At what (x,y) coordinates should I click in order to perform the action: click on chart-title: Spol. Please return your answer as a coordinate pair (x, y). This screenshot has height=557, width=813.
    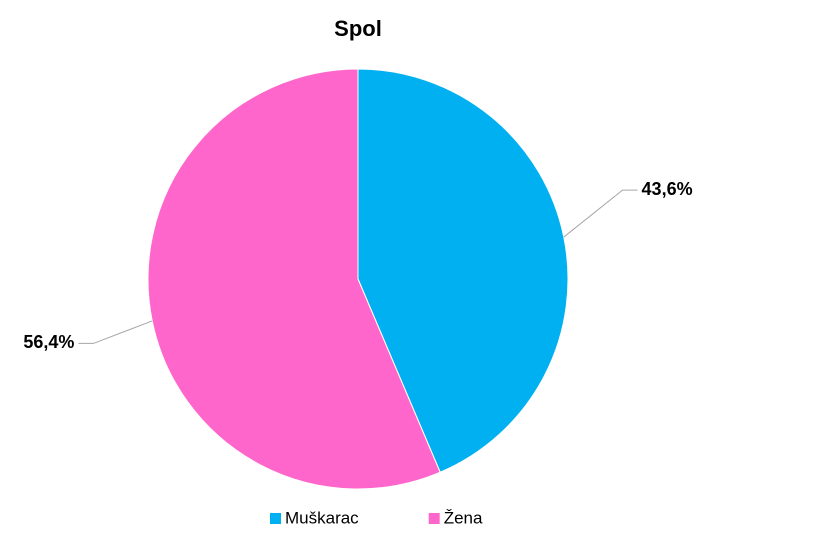
    Looking at the image, I should click on (358, 28).